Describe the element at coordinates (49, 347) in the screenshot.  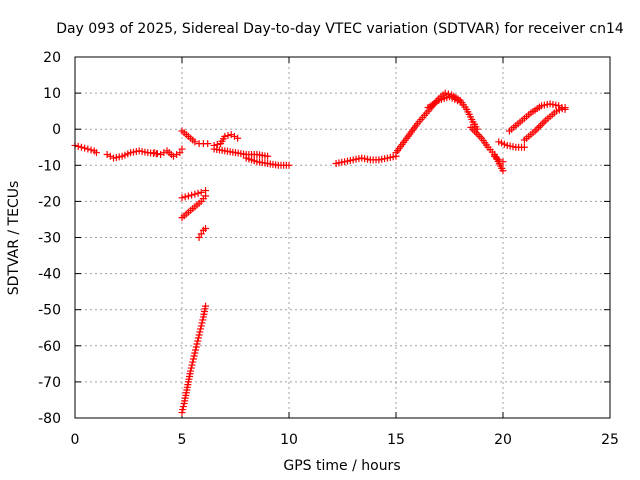
I see `y-tick-label: -60` at that location.